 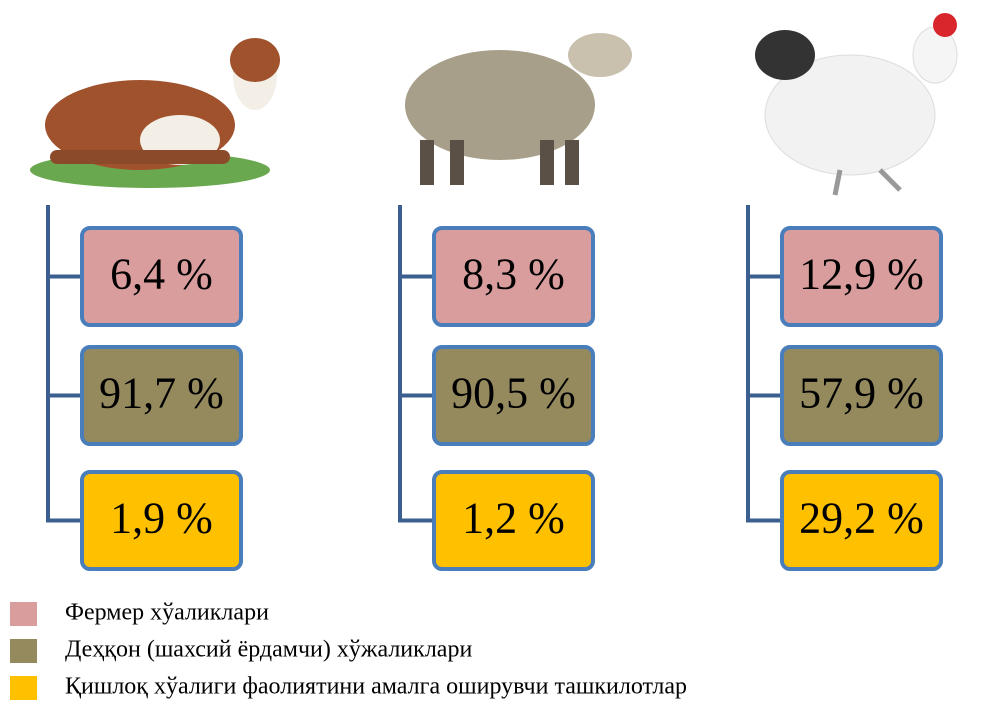 I want to click on legend-label: Деҳқон (шахсий ёрдамчи) хўжаликлари, so click(x=268, y=650).